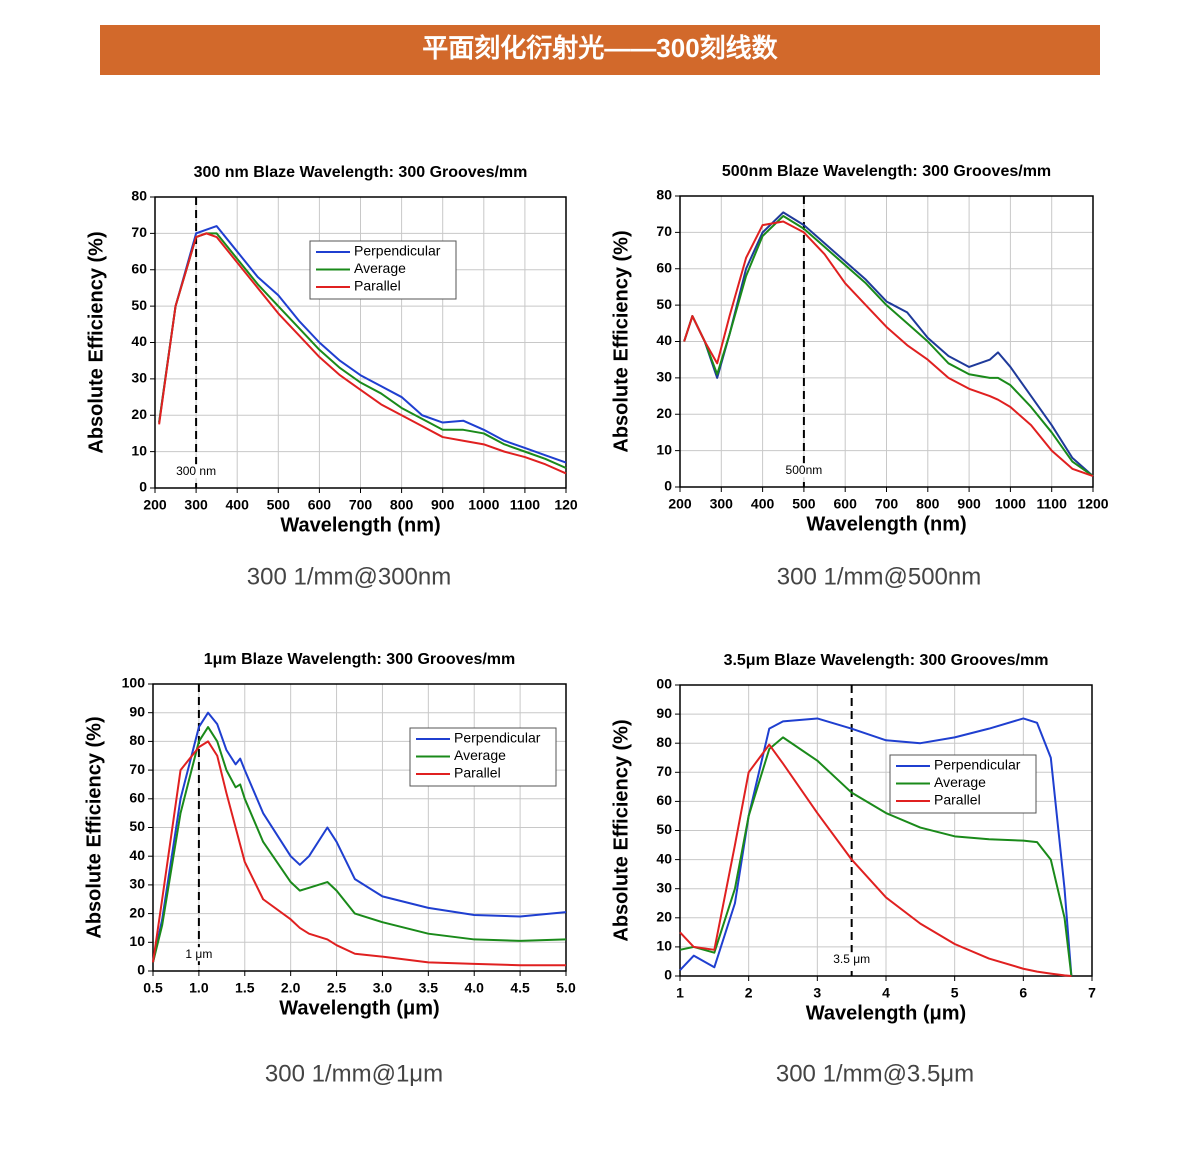 The height and width of the screenshot is (1152, 1200). What do you see at coordinates (360, 659) in the screenshot?
I see `chart-title: 1μm Blaze Wavelength: 300 Grooves/mm` at bounding box center [360, 659].